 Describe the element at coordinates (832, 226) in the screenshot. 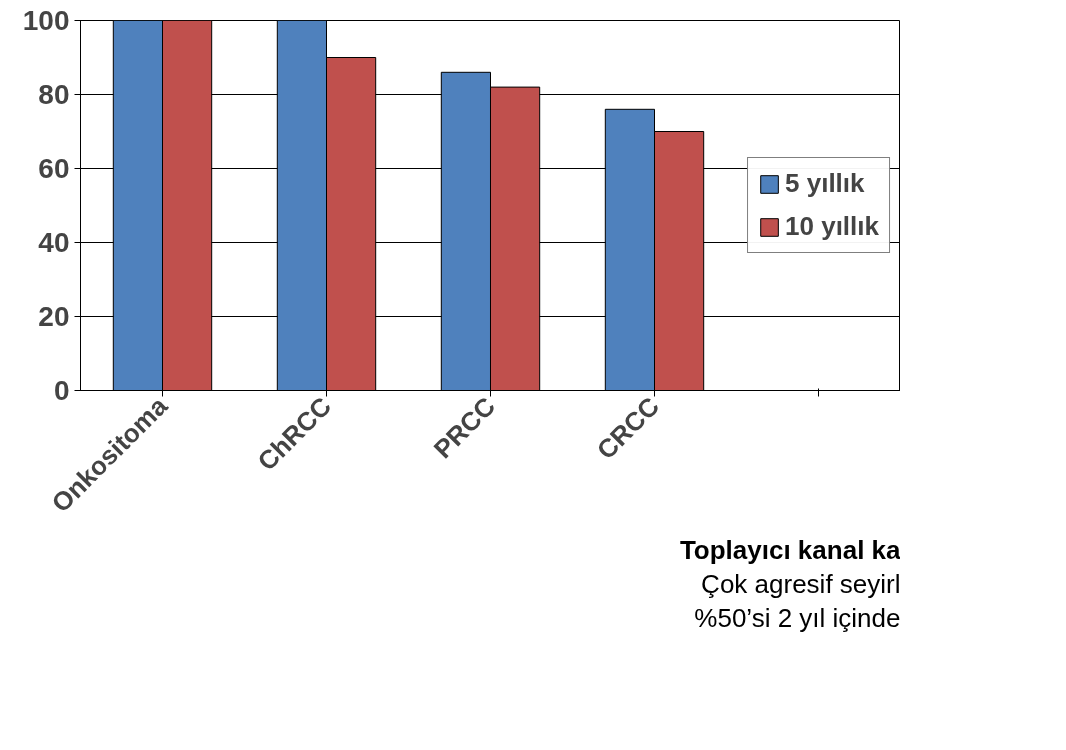

I see `legend-label: 10 yıllık` at that location.